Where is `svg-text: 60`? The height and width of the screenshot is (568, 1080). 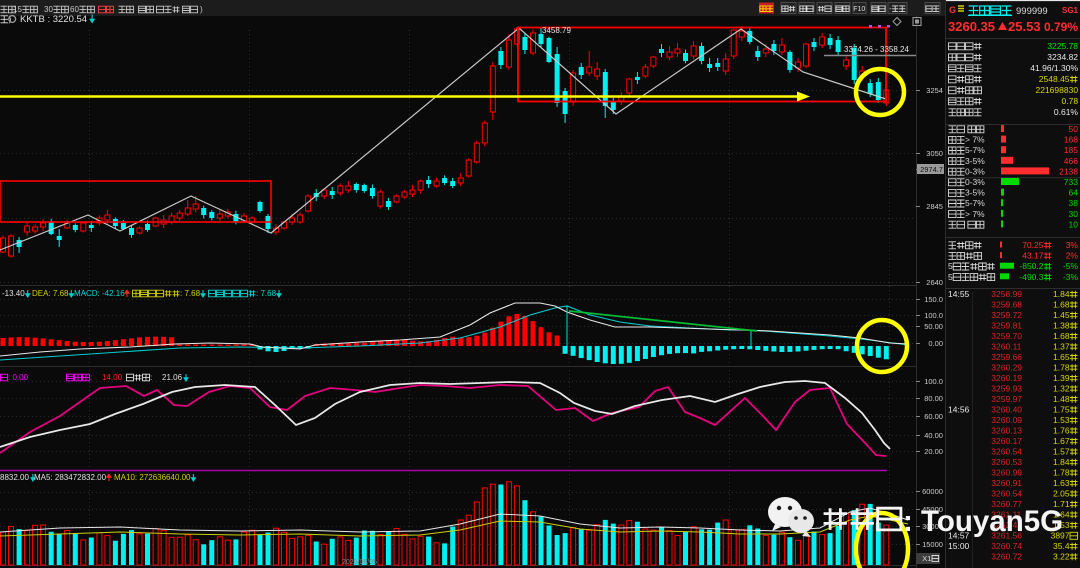 svg-text: 60 is located at coordinates (74, 9).